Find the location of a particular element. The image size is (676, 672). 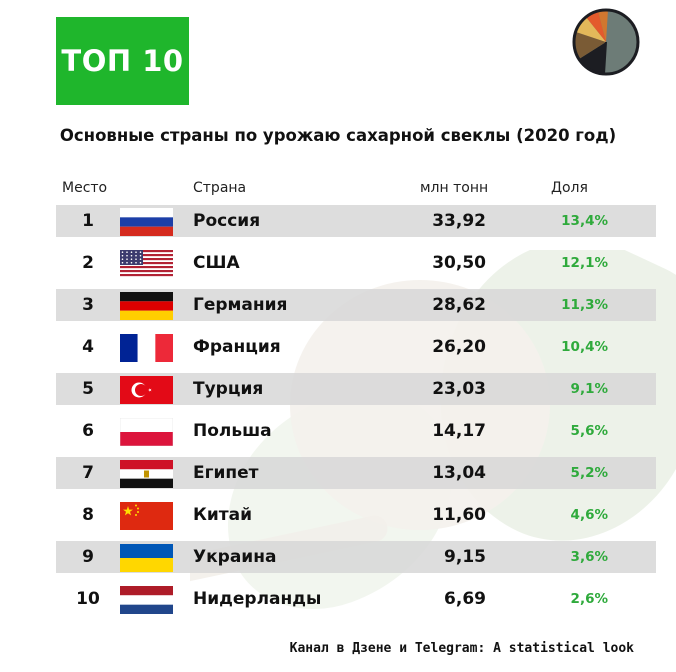

row-value: 6,69 is located at coordinates (465, 599).